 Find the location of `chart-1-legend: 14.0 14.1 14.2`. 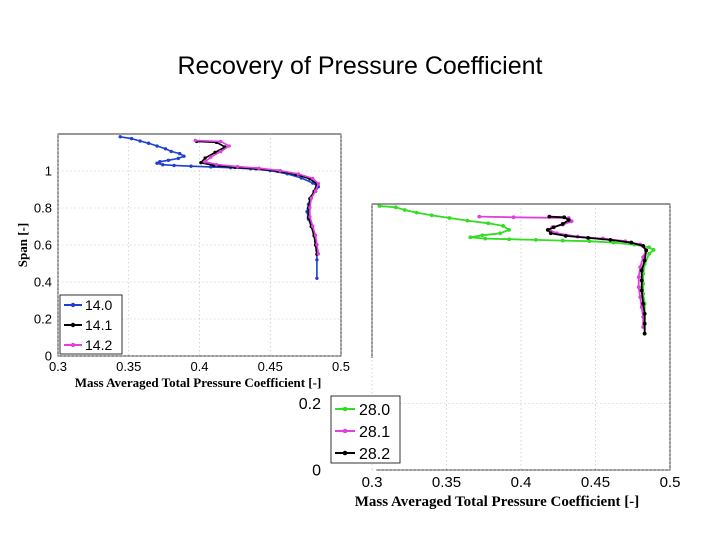

chart-1-legend: 14.0 14.1 14.2 is located at coordinates (91, 324).